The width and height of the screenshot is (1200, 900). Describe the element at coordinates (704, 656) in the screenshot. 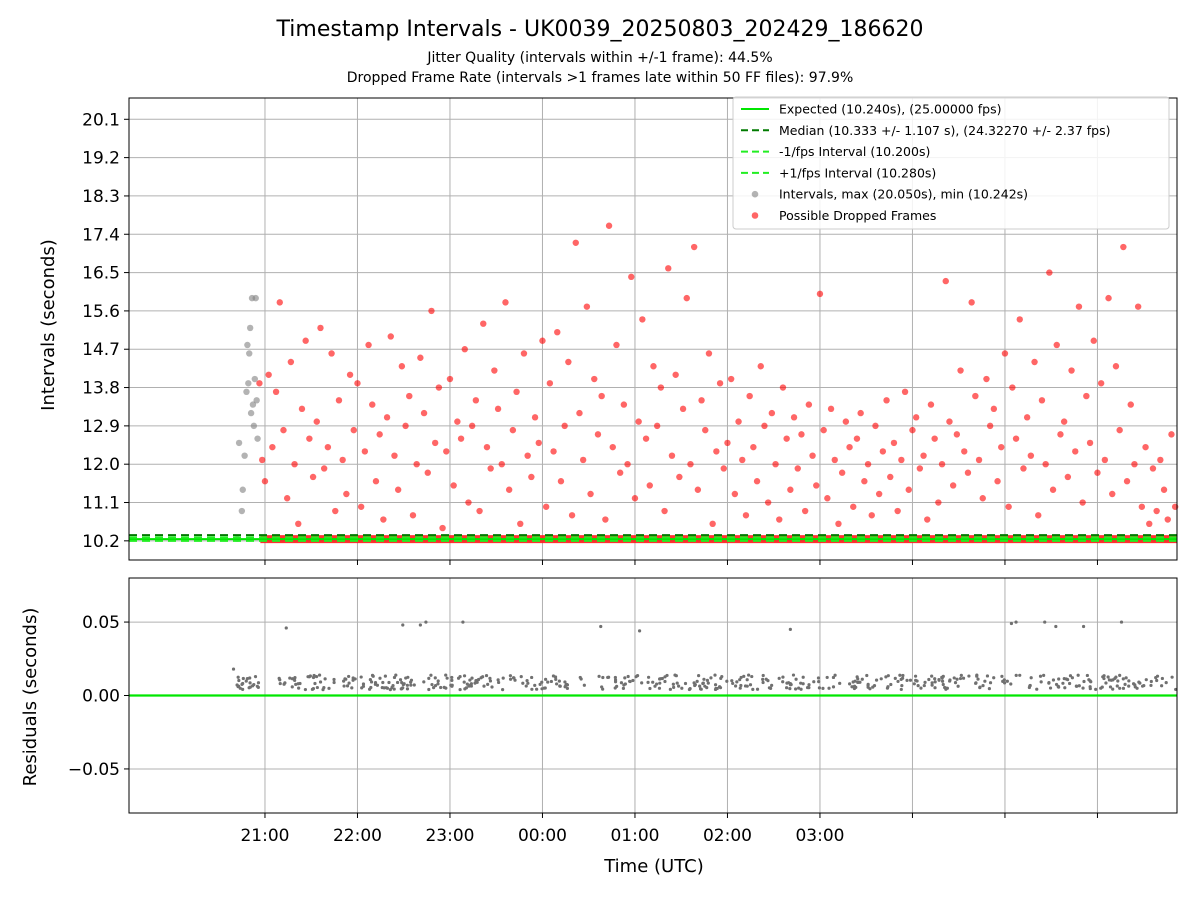

I see `residual-points` at that location.